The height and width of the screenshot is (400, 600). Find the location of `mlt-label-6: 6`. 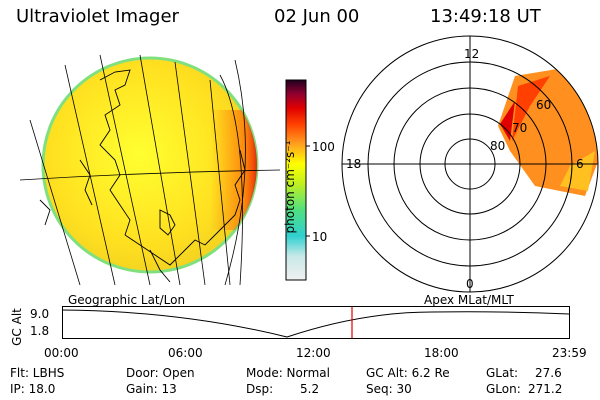

mlt-label-6: 6 is located at coordinates (580, 164).